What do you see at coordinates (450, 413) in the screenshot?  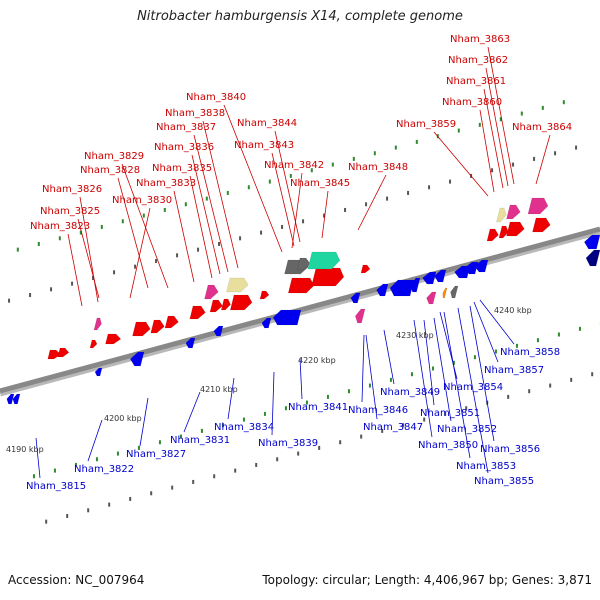 I see `gene-label: Nham_3851` at bounding box center [450, 413].